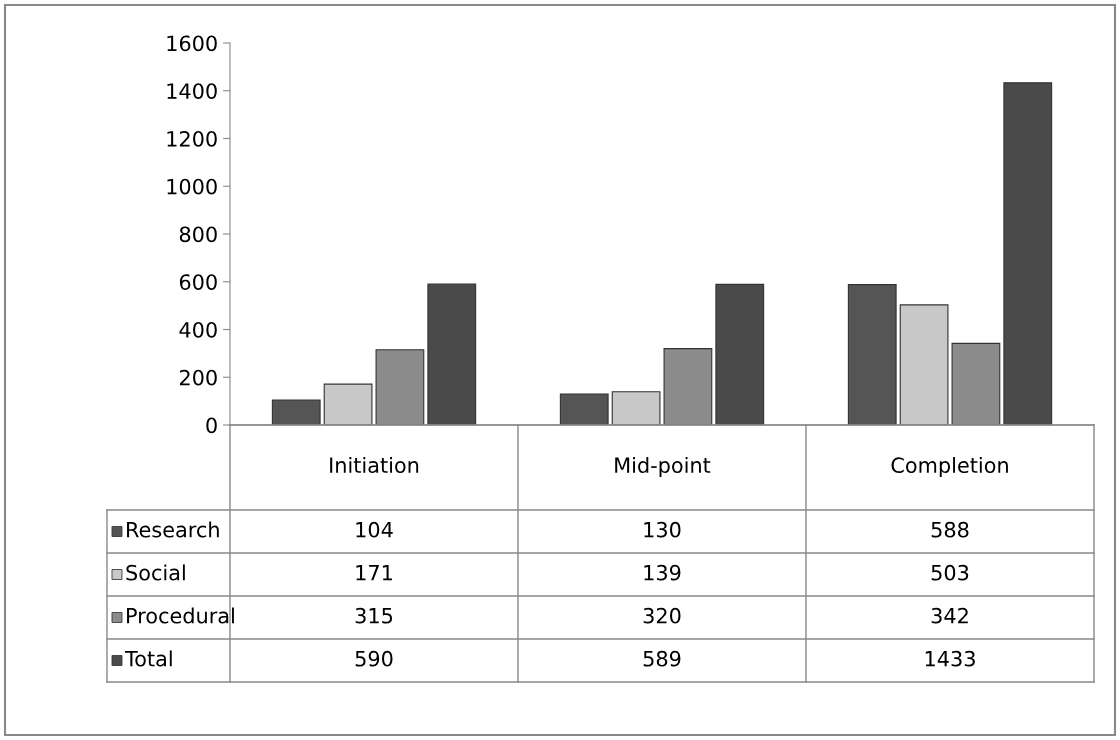 Image resolution: width=1120 pixels, height=740 pixels. What do you see at coordinates (198, 282) in the screenshot?
I see `y-tick-label: 600` at bounding box center [198, 282].